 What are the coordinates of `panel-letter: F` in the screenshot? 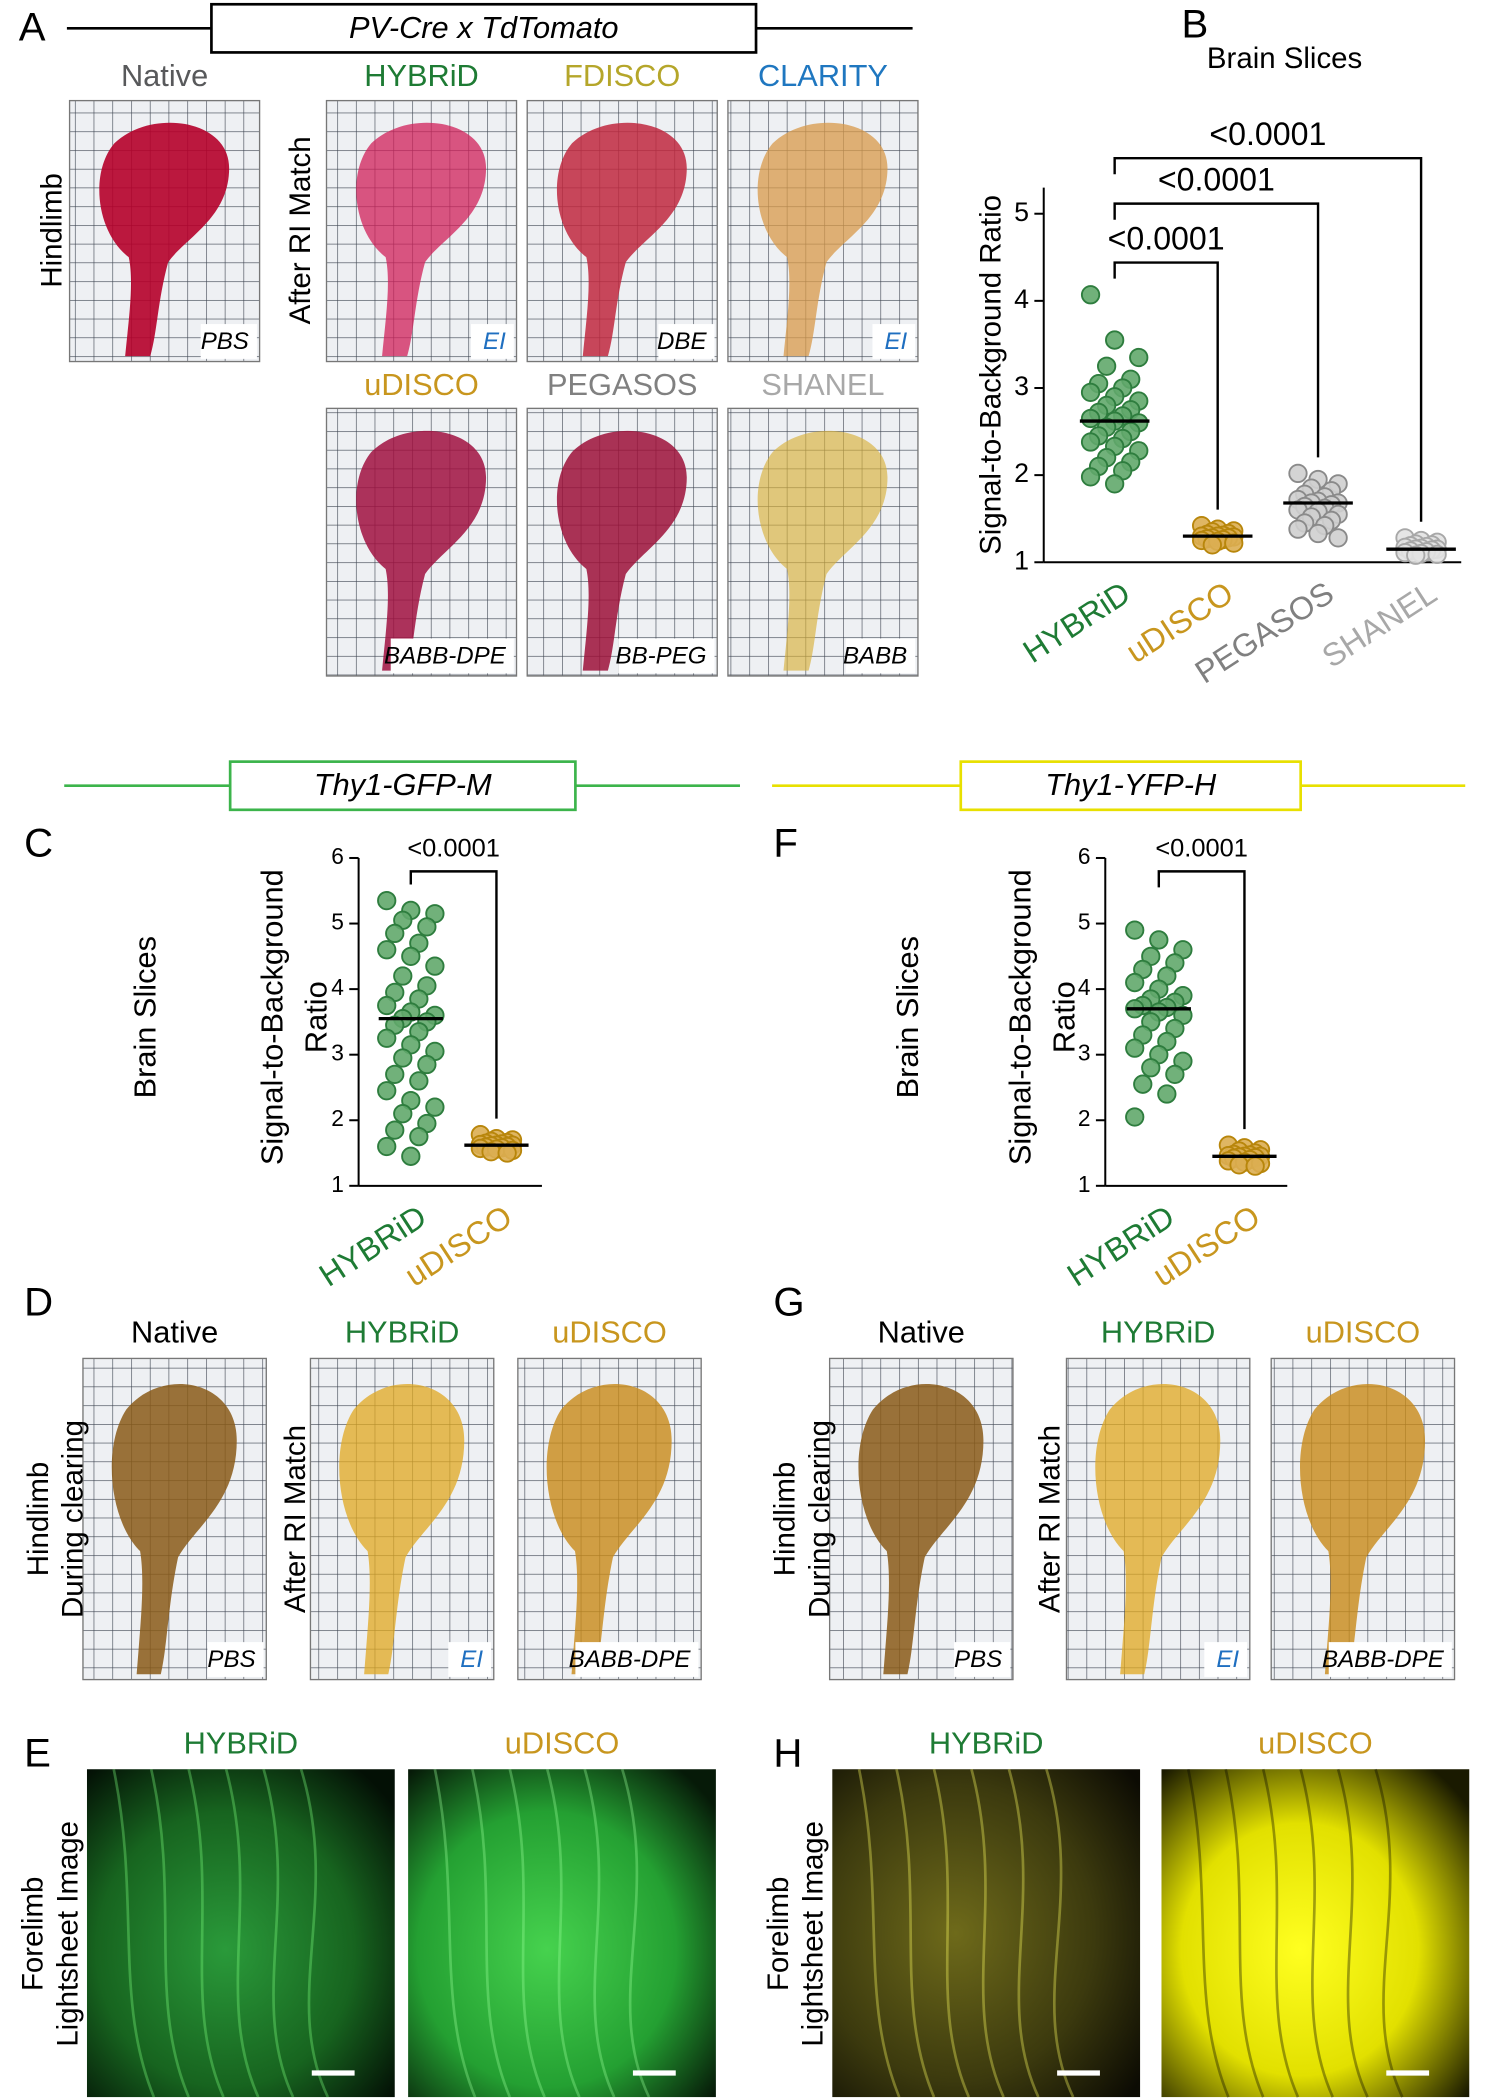 It's located at (785, 843).